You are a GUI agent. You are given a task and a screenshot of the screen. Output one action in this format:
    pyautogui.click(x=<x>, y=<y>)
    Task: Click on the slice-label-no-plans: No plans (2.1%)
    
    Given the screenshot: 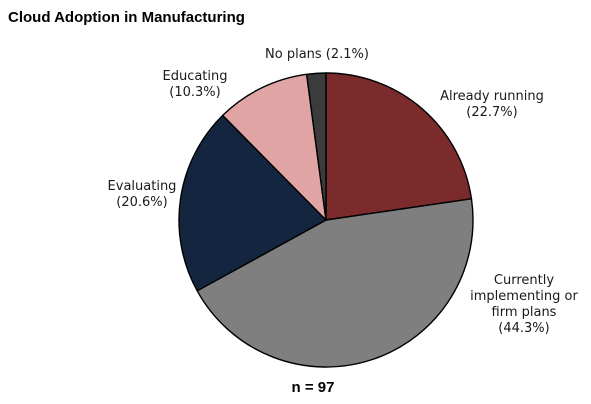 What is the action you would take?
    pyautogui.click(x=317, y=54)
    